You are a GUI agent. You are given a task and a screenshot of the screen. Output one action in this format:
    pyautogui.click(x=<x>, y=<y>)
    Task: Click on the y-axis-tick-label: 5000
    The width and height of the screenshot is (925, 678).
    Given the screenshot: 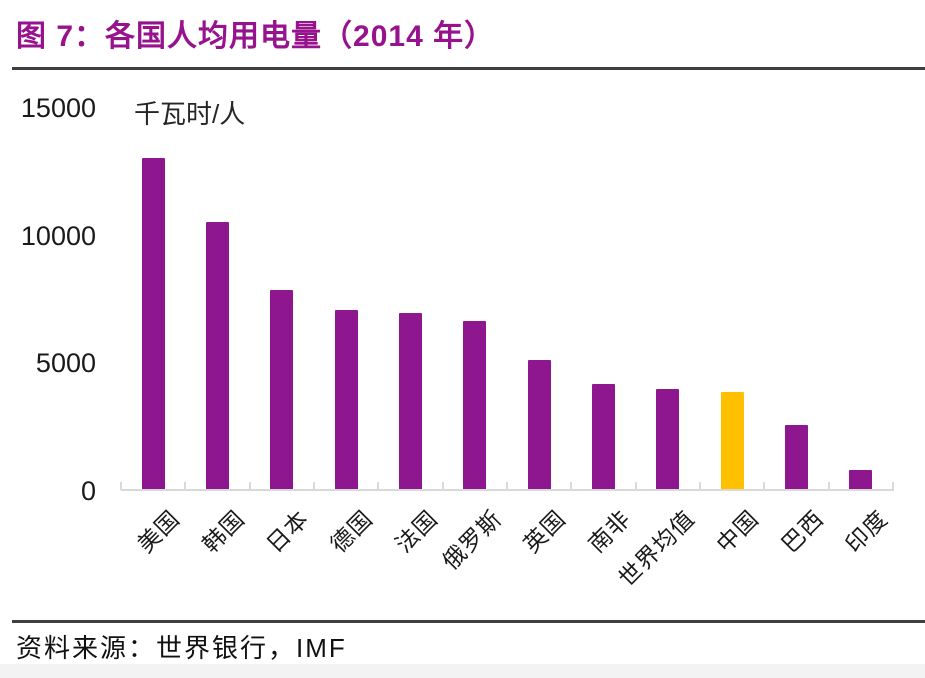 What is the action you would take?
    pyautogui.click(x=65, y=363)
    